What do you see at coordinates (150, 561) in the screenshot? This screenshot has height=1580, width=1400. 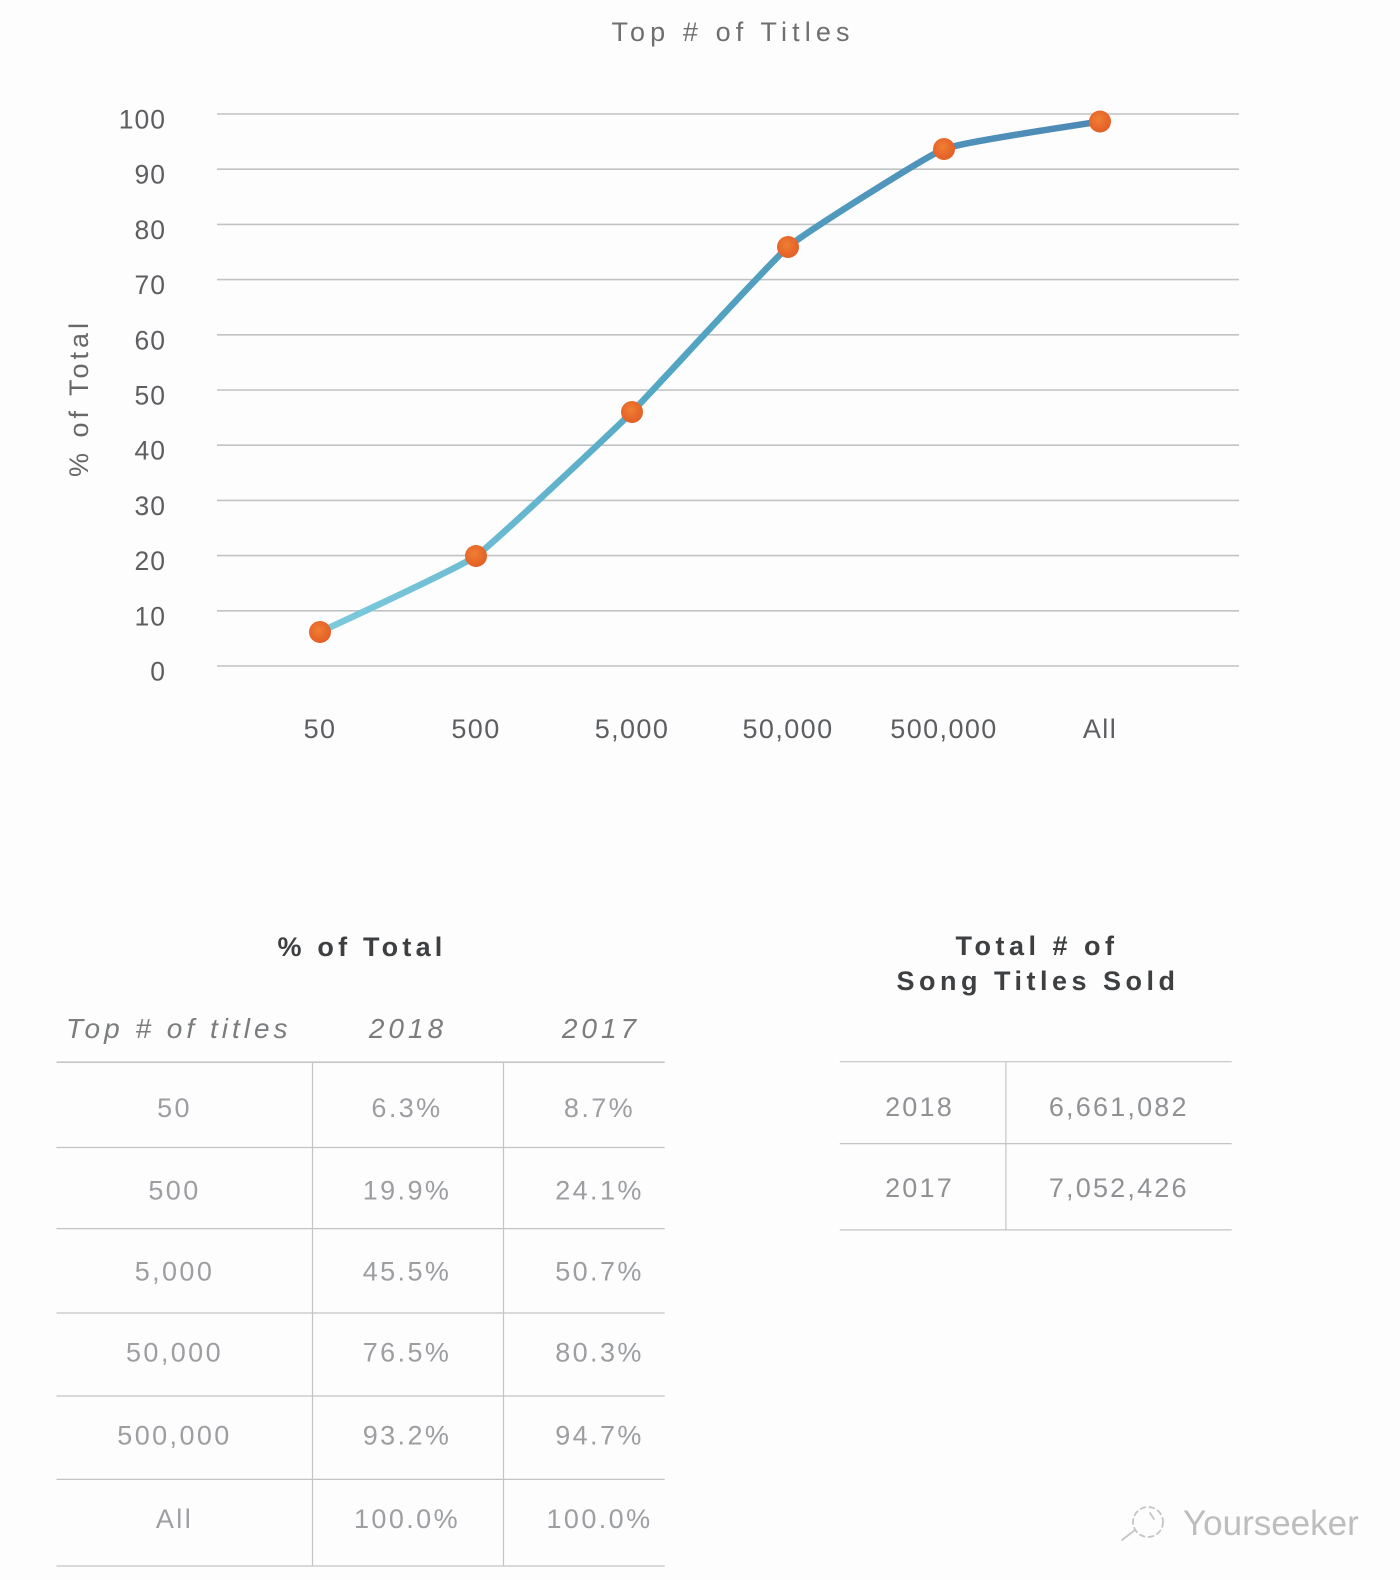 I see `svg-text: 20` at bounding box center [150, 561].